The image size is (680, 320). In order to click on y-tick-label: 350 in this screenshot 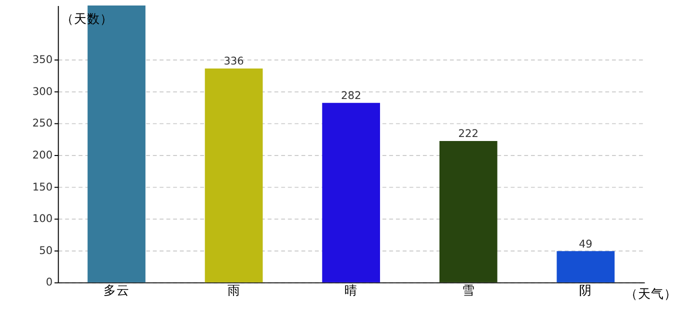, I will do `click(42, 60)`.